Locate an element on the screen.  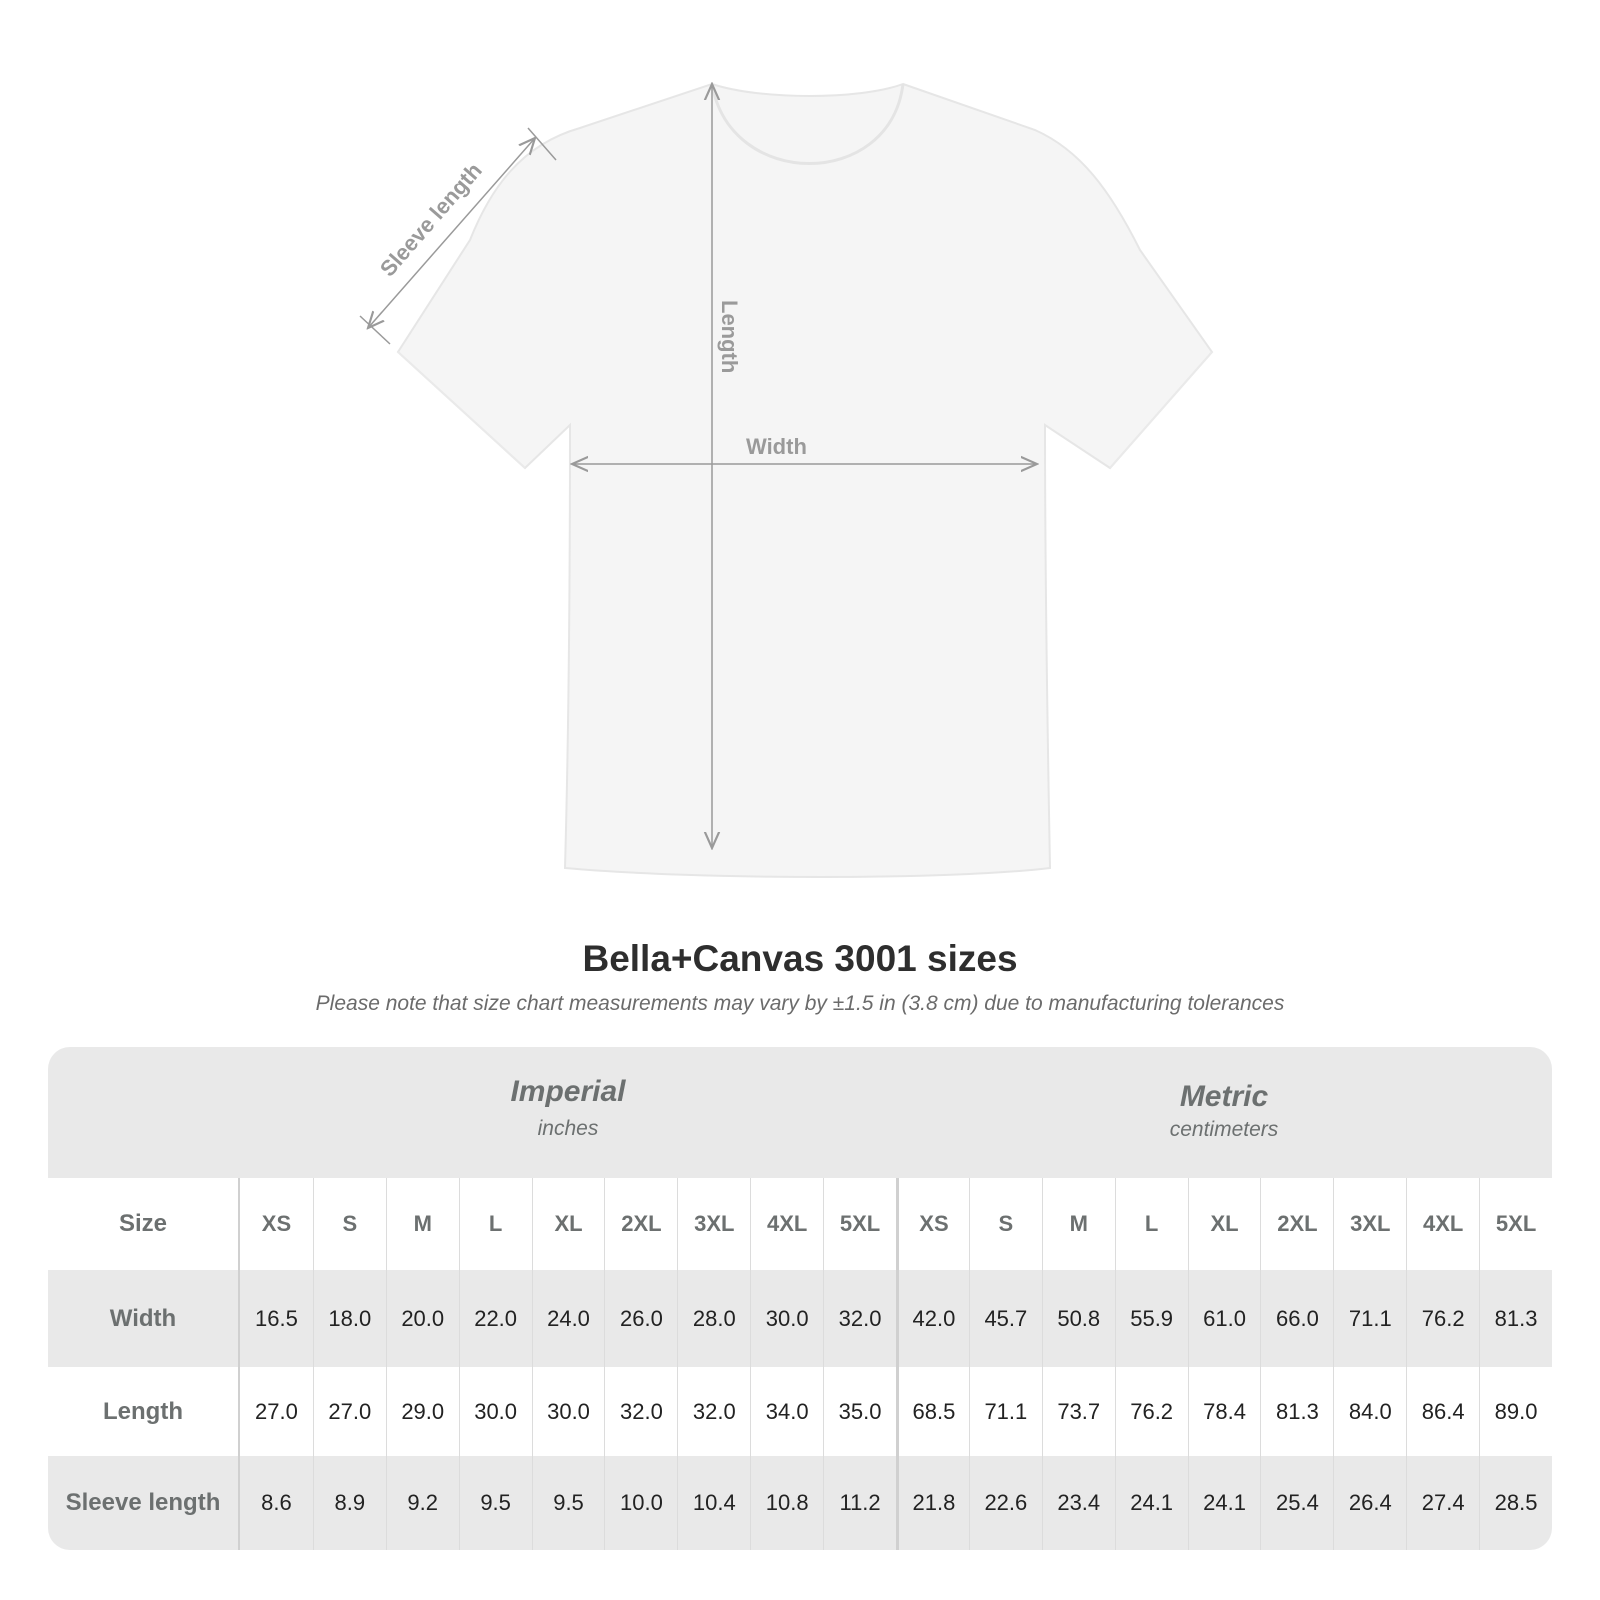
value-cell: 21.8 is located at coordinates (932, 1503).